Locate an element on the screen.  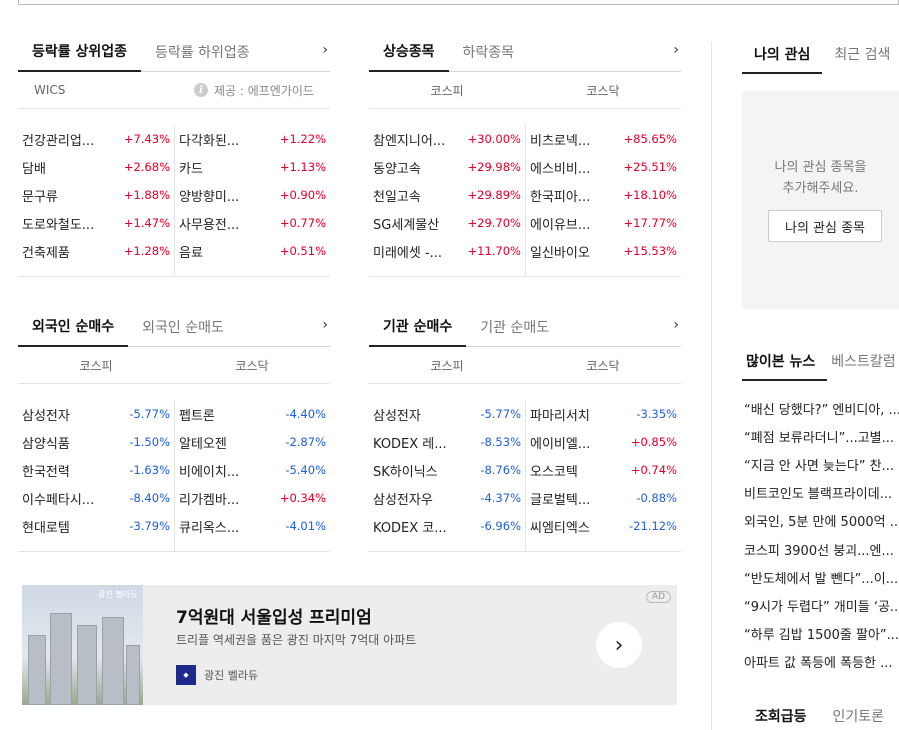
stock-name: 현대로템 is located at coordinates (46, 528).